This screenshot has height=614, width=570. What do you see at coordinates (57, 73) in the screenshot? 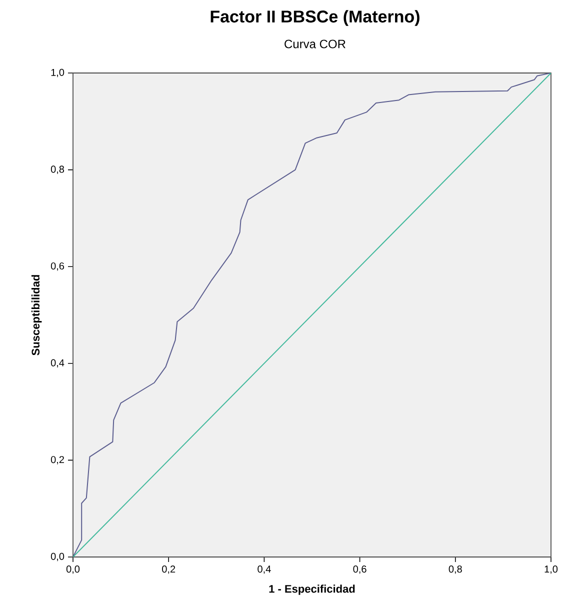
I see `y-tick-label: 1,0` at bounding box center [57, 73].